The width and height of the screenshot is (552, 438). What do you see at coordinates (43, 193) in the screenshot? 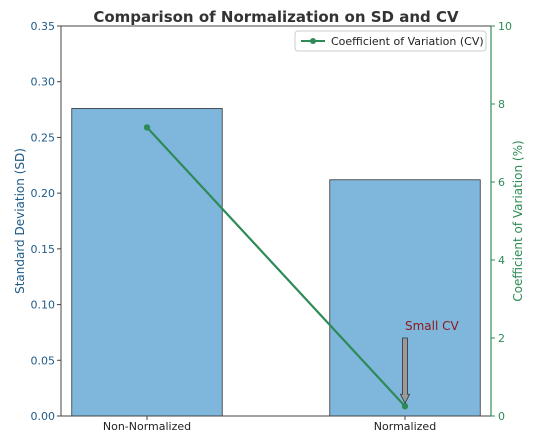
I see `left-tick-label: 0.20` at bounding box center [43, 193].